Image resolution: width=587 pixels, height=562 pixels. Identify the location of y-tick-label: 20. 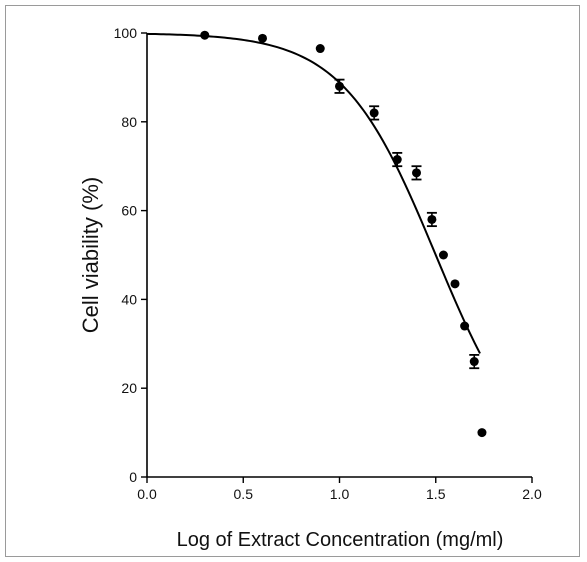
(129, 388).